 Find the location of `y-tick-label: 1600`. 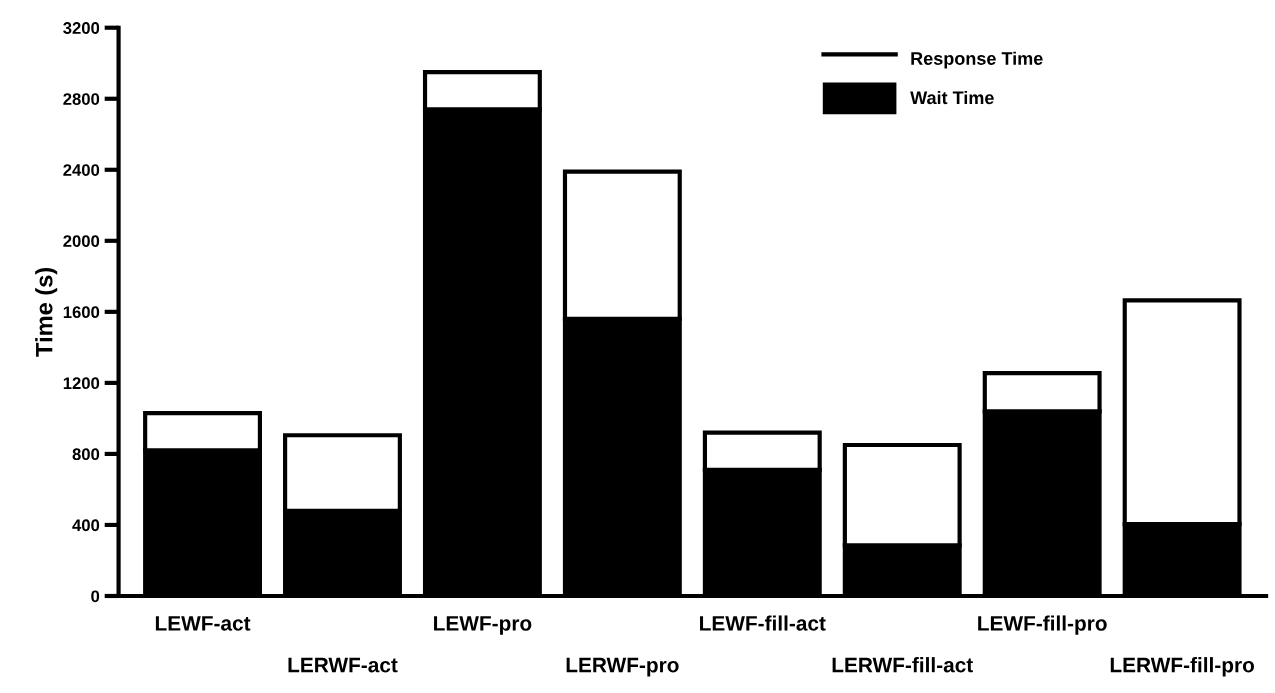

y-tick-label: 1600 is located at coordinates (81, 312).